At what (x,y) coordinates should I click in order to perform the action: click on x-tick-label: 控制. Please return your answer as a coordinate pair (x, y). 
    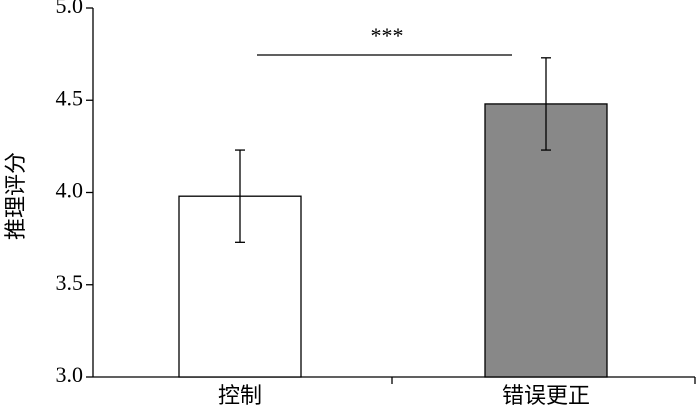
    Looking at the image, I should click on (240, 395).